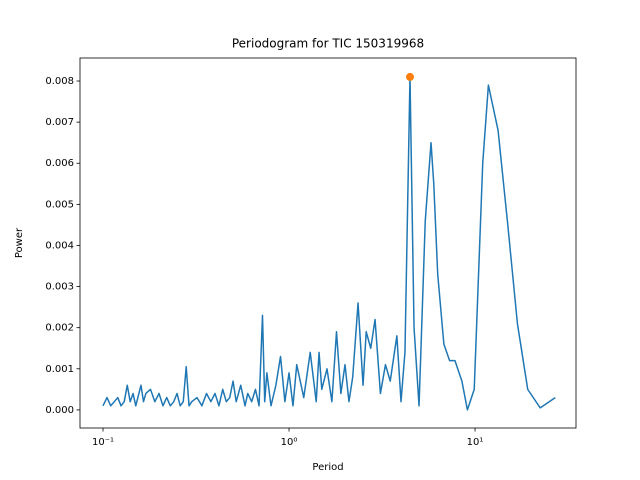 Image resolution: width=640 pixels, height=480 pixels. What do you see at coordinates (59, 81) in the screenshot?
I see `y-tick-label: 0.008` at bounding box center [59, 81].